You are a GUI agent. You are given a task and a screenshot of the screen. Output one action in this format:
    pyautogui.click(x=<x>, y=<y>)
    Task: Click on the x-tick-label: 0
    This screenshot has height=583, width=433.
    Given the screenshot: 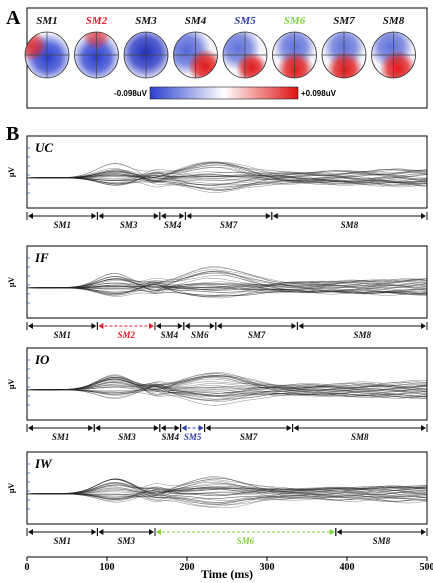 What is the action you would take?
    pyautogui.click(x=27, y=567)
    